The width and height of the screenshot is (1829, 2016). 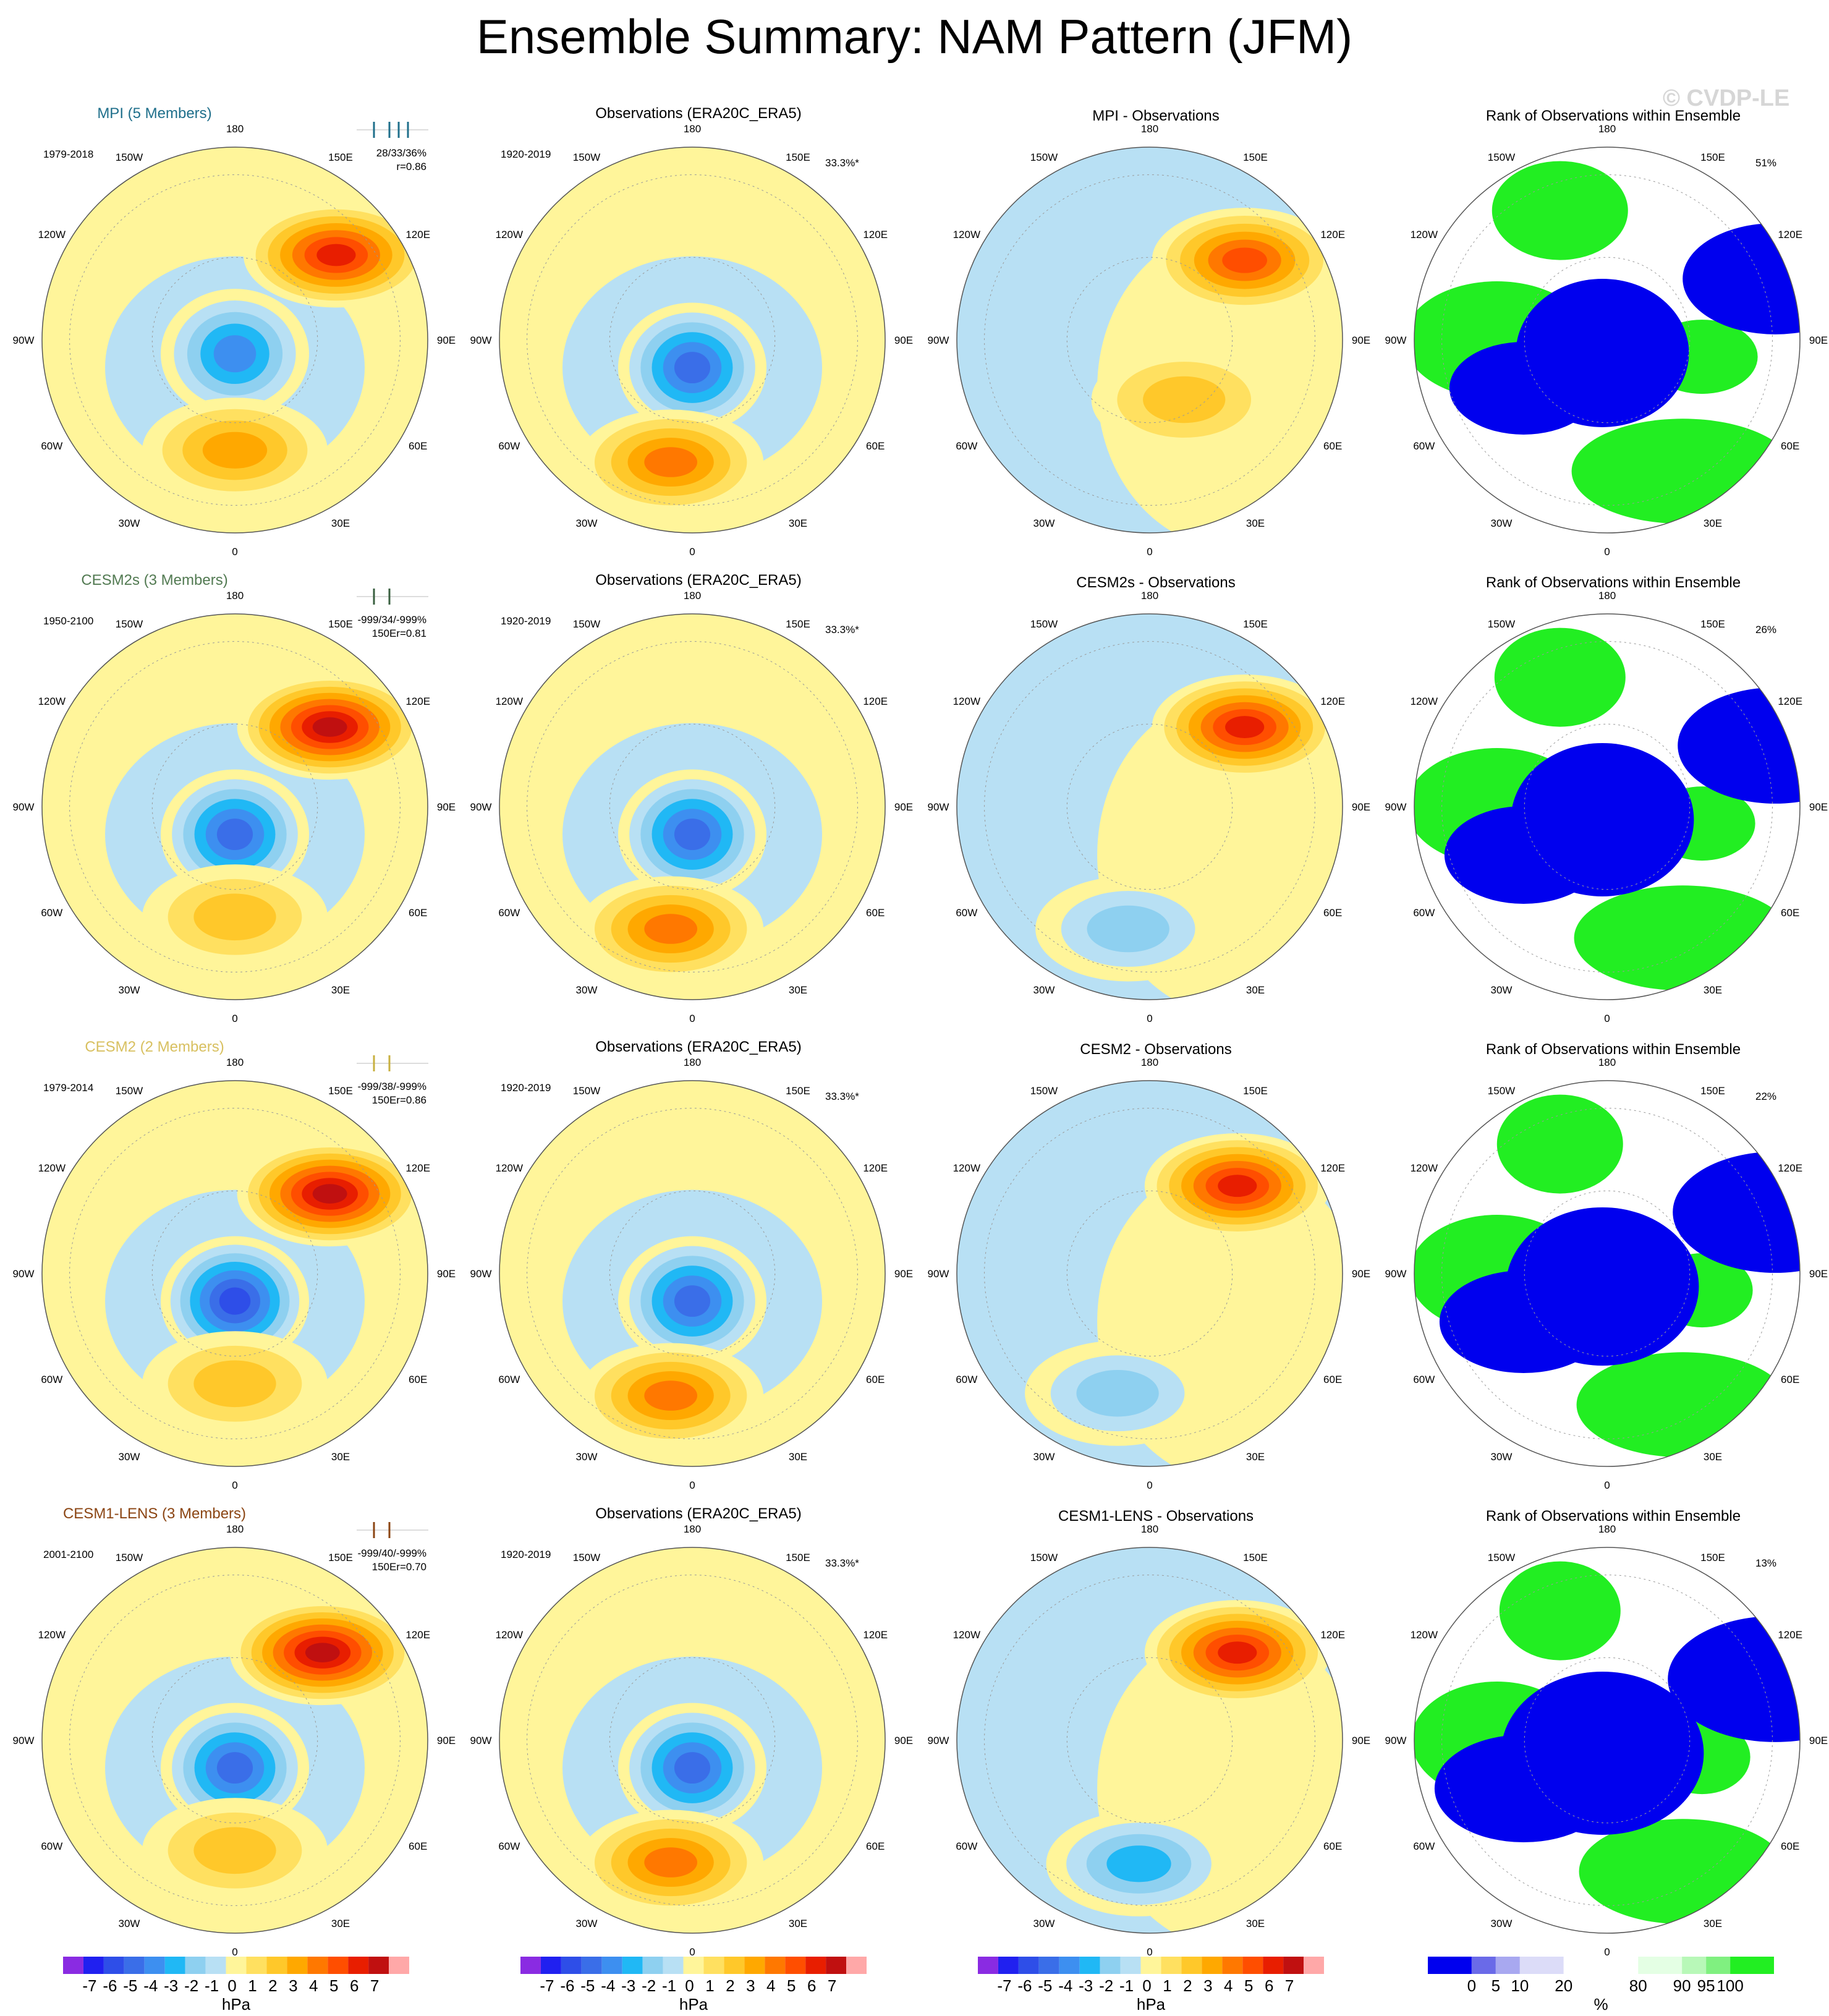 I want to click on colorbar-tick: 7, so click(x=1289, y=1985).